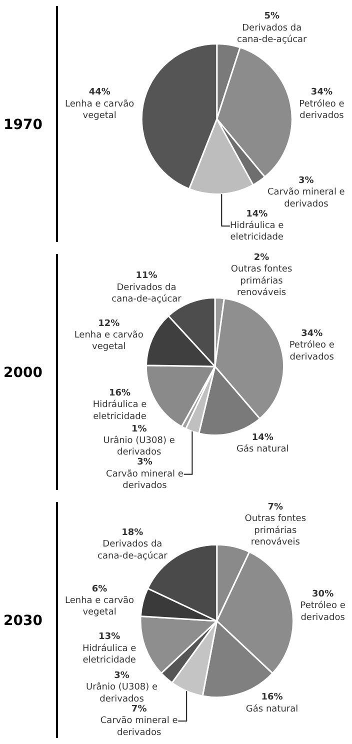  Describe the element at coordinates (109, 637) in the screenshot. I see `data-label: 13%` at that location.